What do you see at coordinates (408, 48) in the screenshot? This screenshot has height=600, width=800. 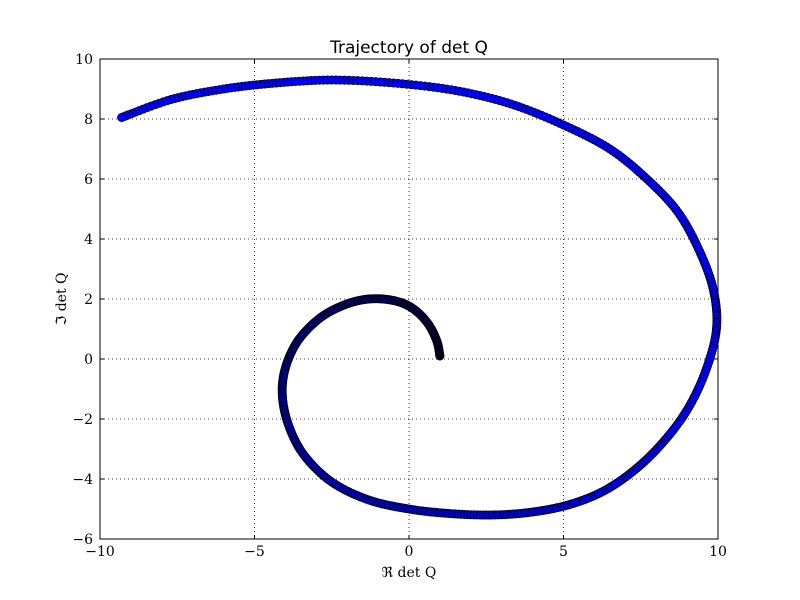 I see `chart-title: Trajectory of det Q` at bounding box center [408, 48].